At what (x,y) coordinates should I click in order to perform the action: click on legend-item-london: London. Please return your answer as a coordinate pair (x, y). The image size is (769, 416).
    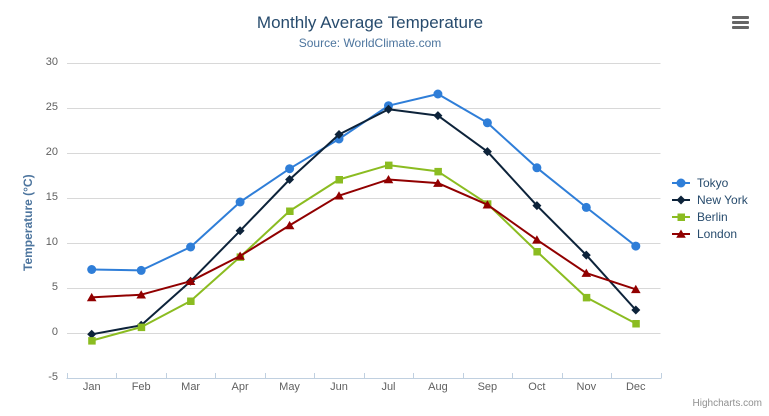
    Looking at the image, I should click on (710, 233).